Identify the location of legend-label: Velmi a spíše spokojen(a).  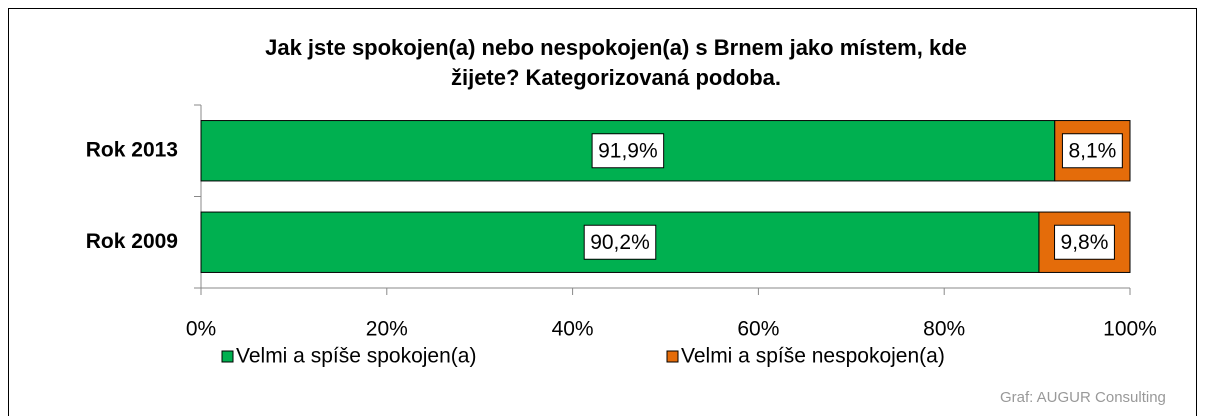
(356, 356).